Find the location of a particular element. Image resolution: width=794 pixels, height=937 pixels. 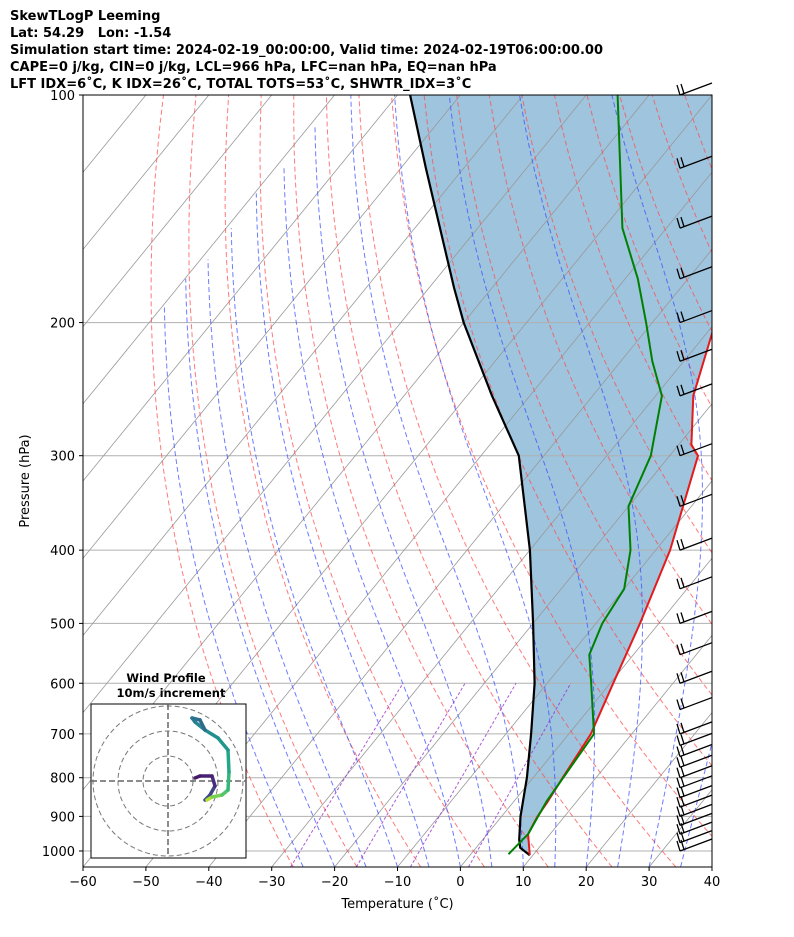

x-tick-label: −50 is located at coordinates (145, 882).